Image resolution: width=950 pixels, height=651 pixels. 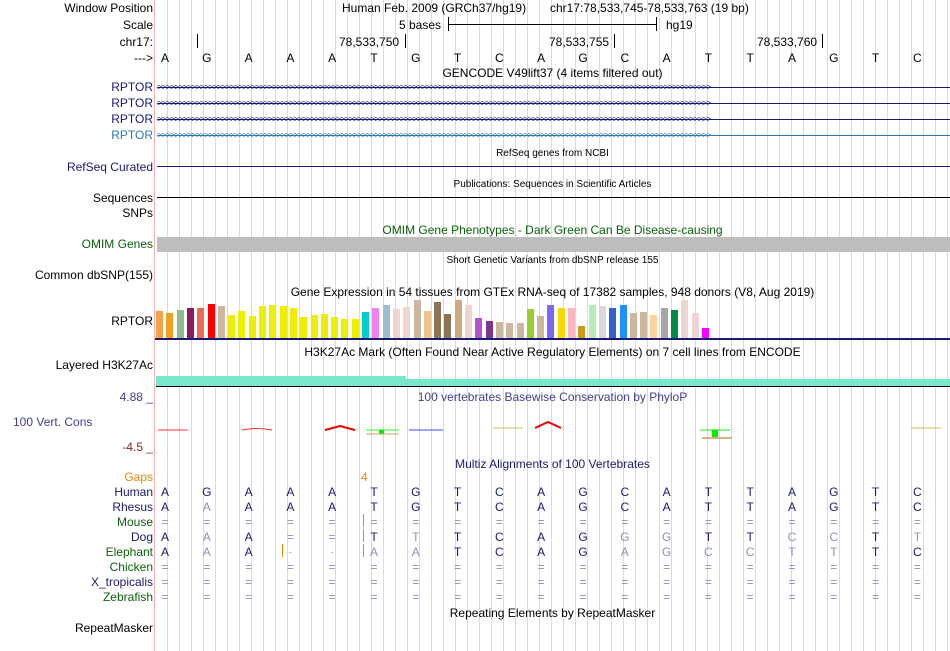 I want to click on publications-line, so click(x=553, y=197).